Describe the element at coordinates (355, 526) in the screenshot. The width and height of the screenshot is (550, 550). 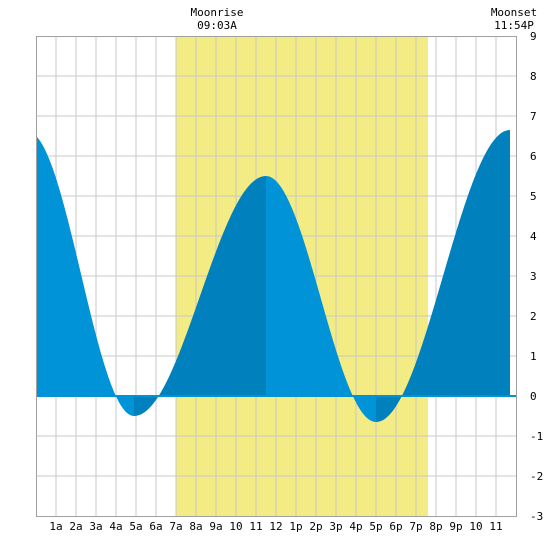
I see `x-tick-label: 4p` at that location.